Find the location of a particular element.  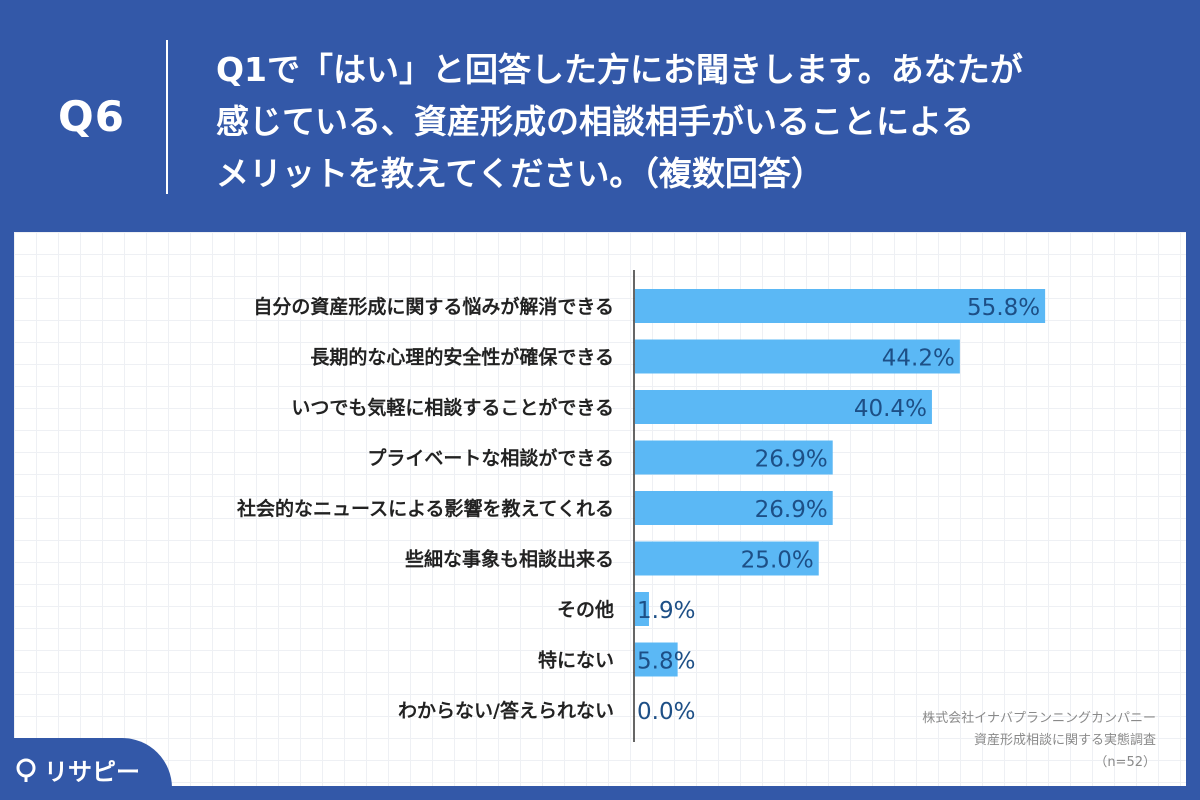

category-label: 些細な事象も相談出来る is located at coordinates (509, 559).